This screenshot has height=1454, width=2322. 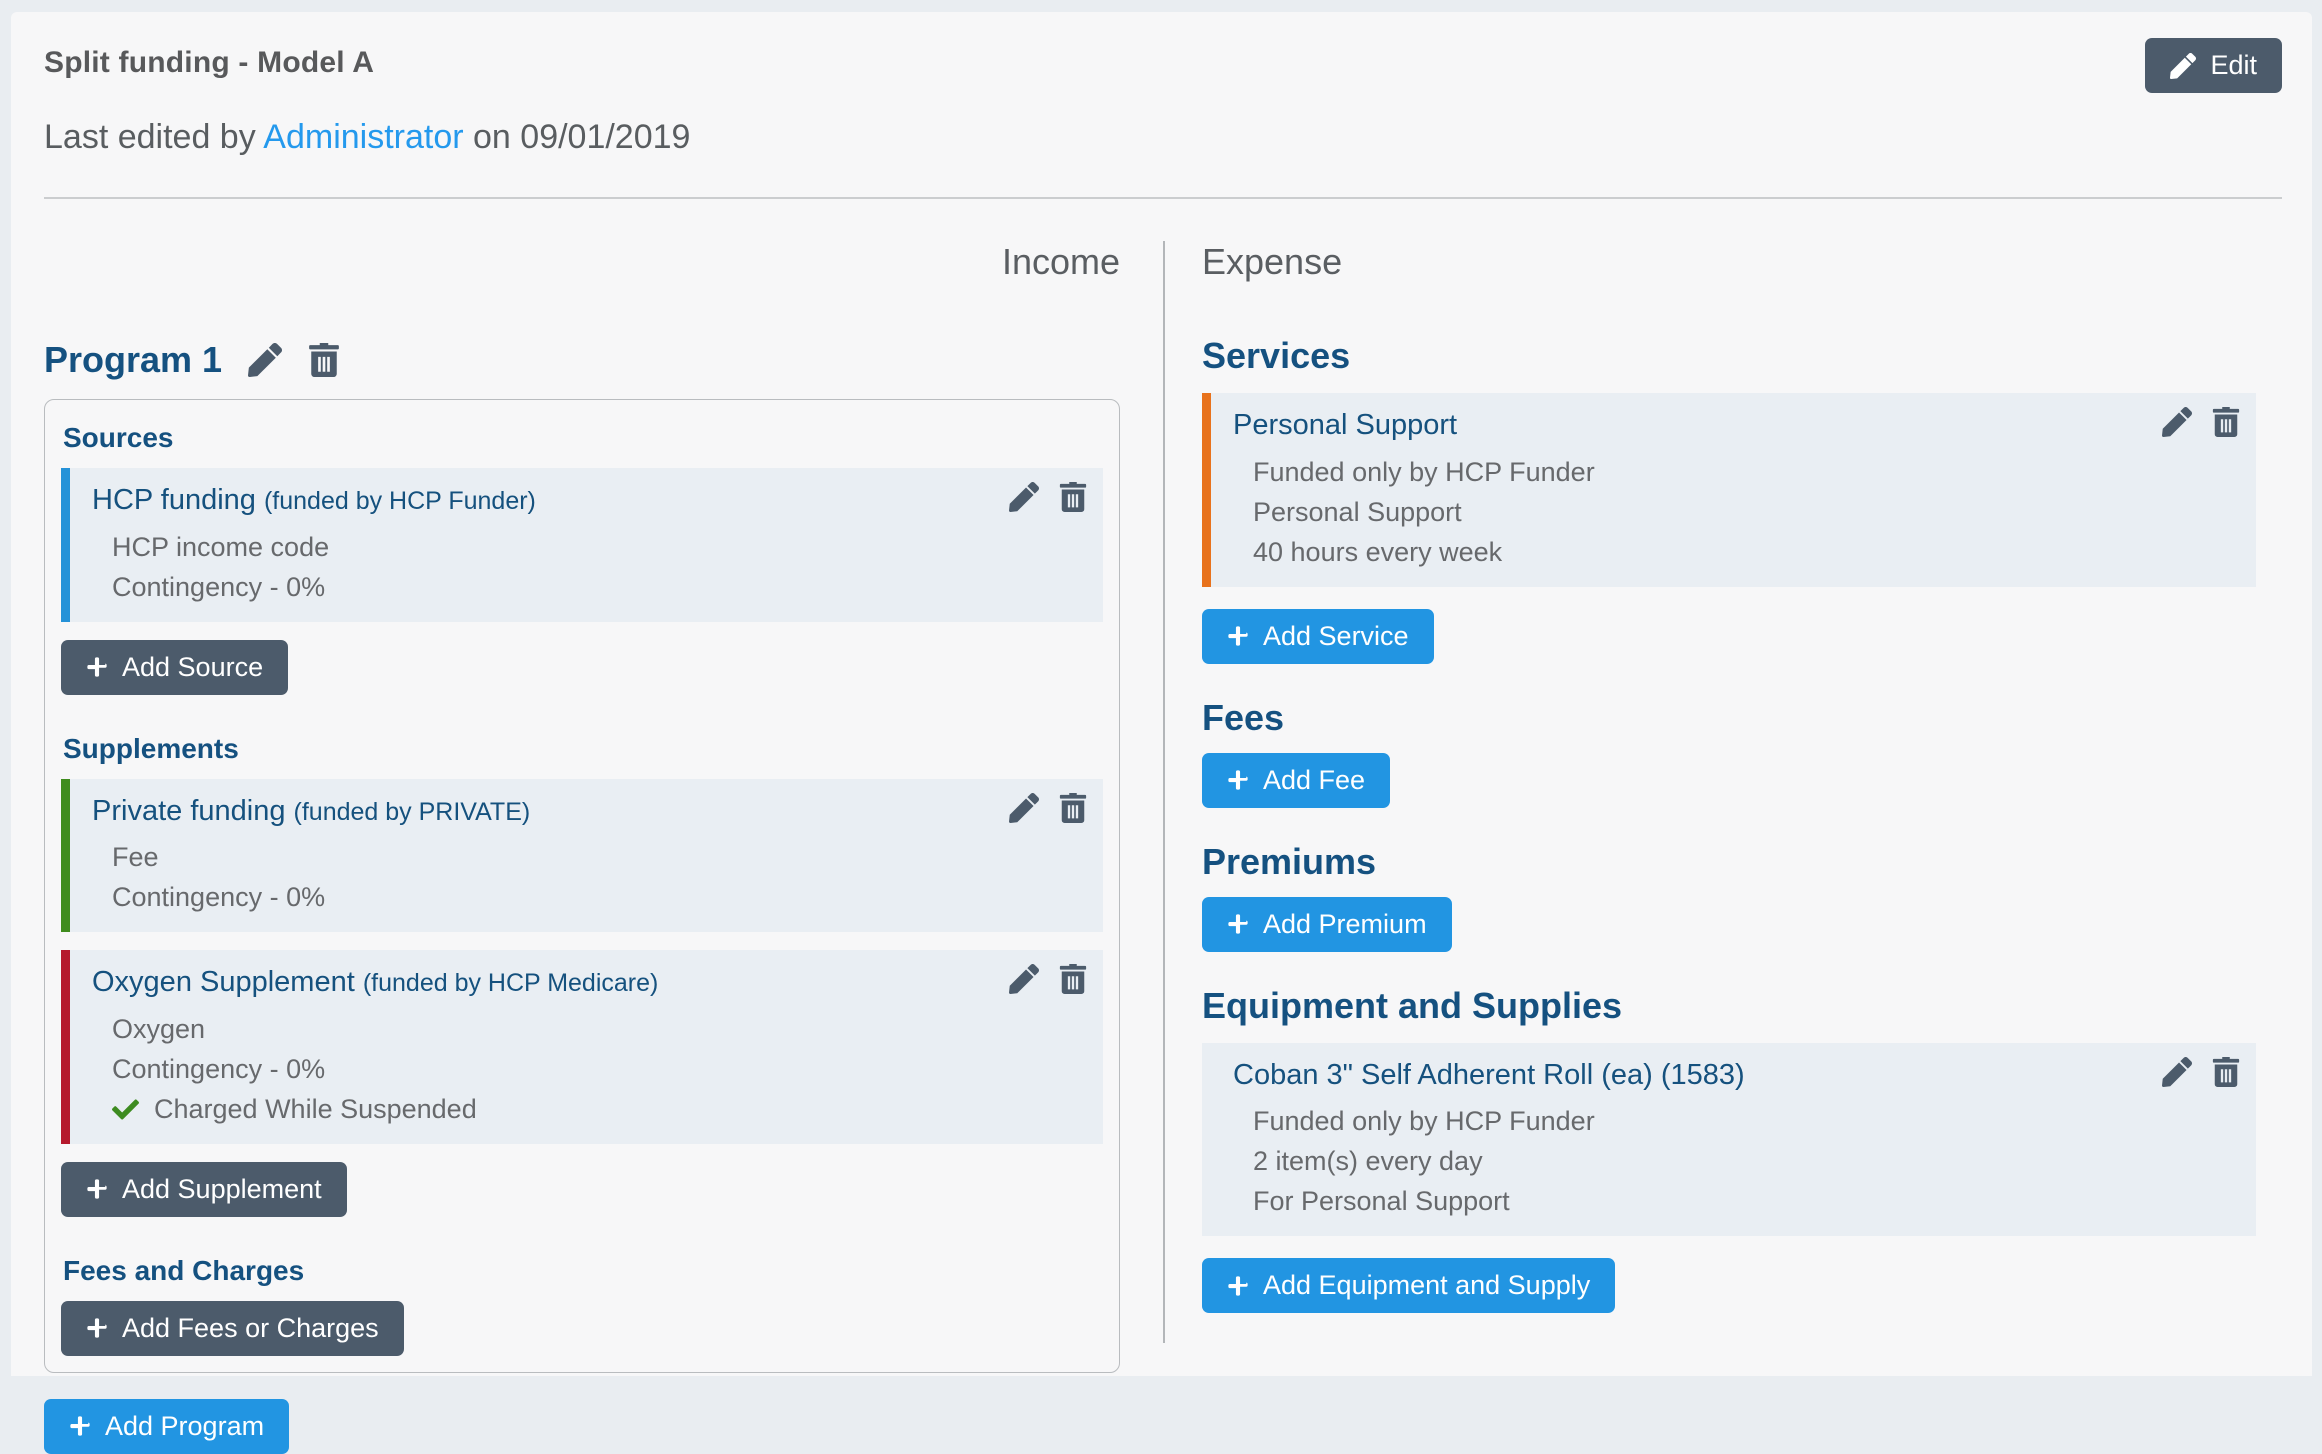 I want to click on supplement-name: Oxygen Supplement, so click(x=223, y=982).